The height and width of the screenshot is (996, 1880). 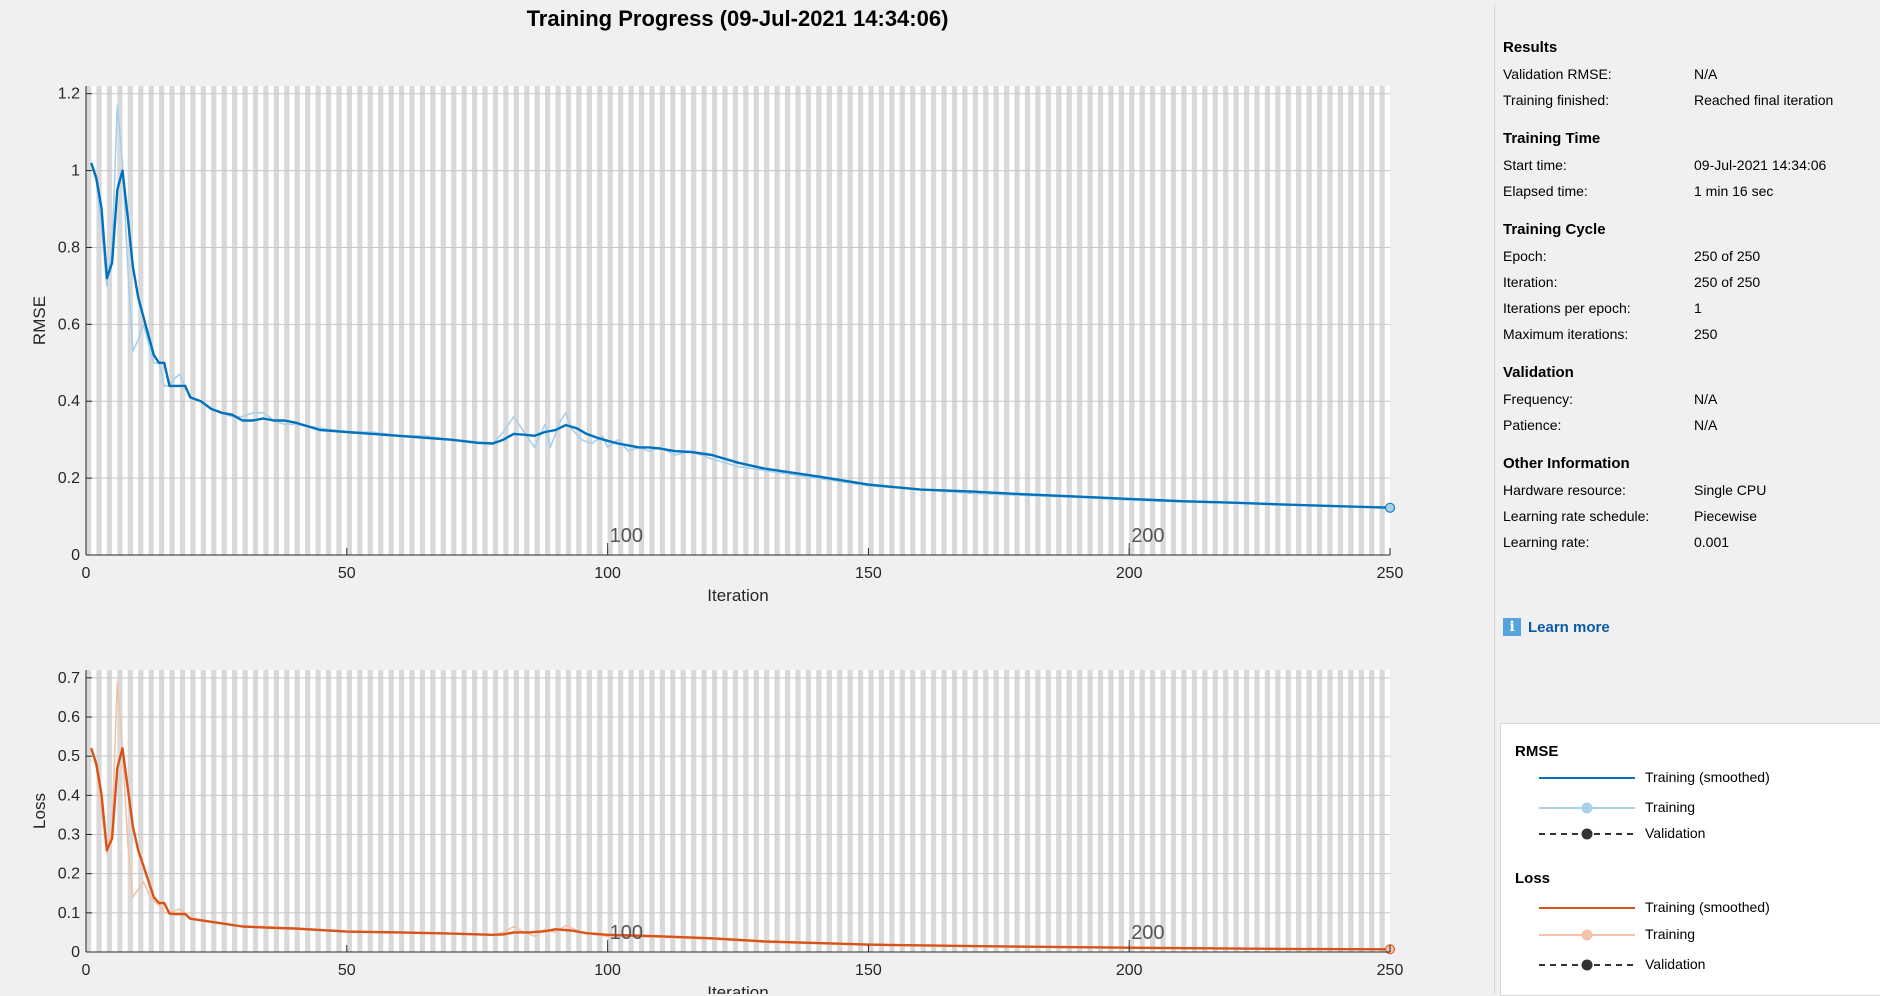 I want to click on loss-y-tick-label: 0, so click(x=75, y=952).